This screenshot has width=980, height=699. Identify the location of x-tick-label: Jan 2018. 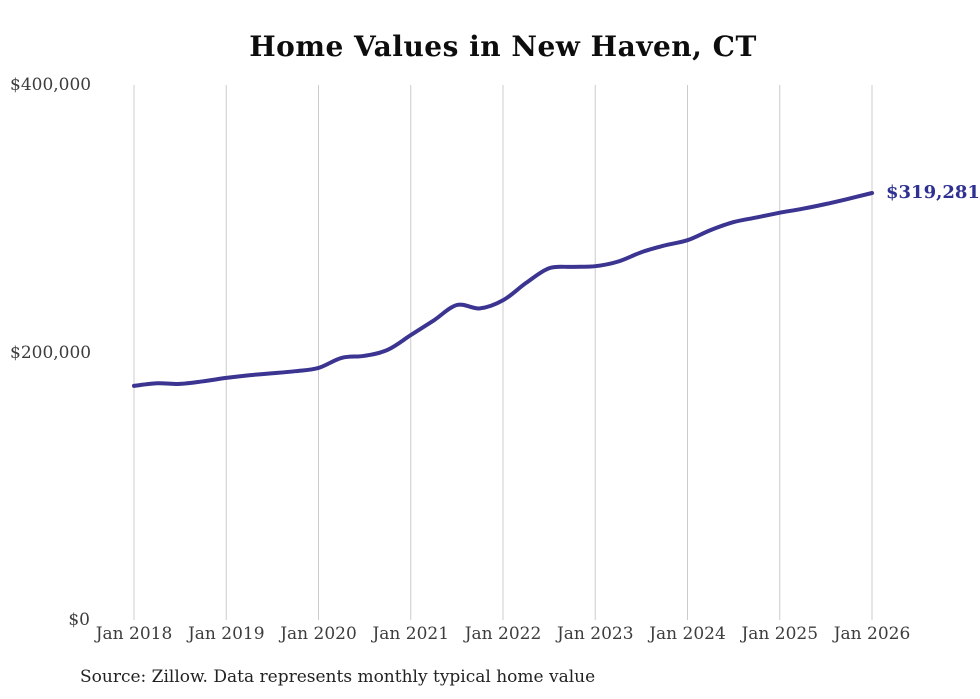
(134, 634).